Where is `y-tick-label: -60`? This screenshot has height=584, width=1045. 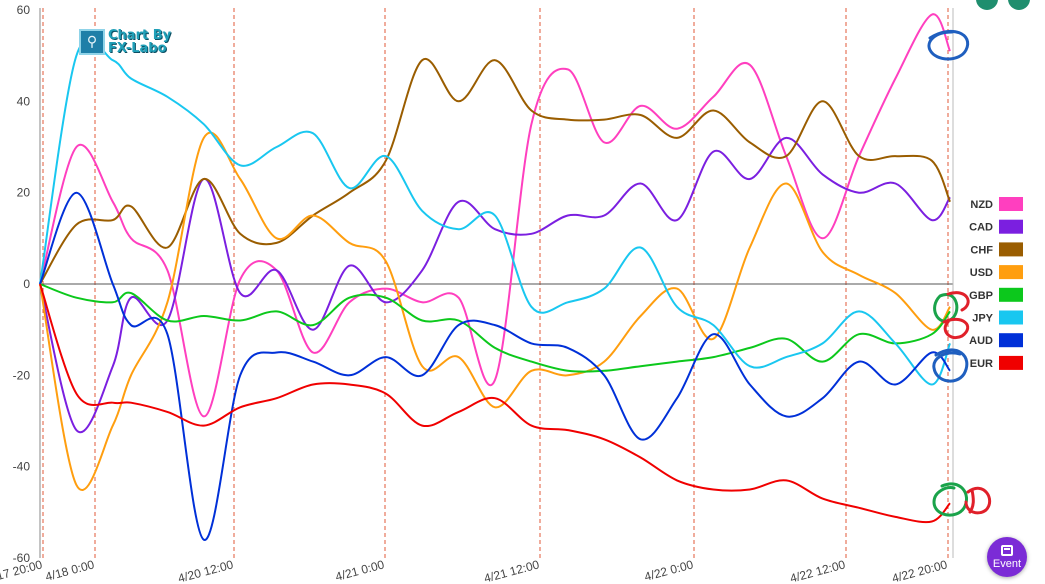 y-tick-label: -60 is located at coordinates (22, 558).